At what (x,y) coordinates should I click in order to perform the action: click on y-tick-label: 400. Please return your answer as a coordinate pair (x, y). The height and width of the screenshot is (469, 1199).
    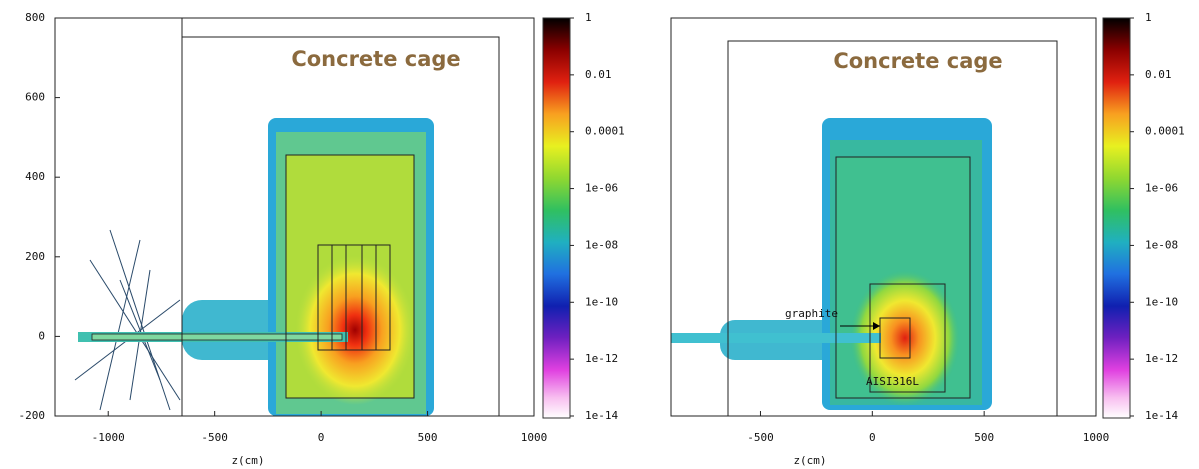
    Looking at the image, I should click on (35, 176).